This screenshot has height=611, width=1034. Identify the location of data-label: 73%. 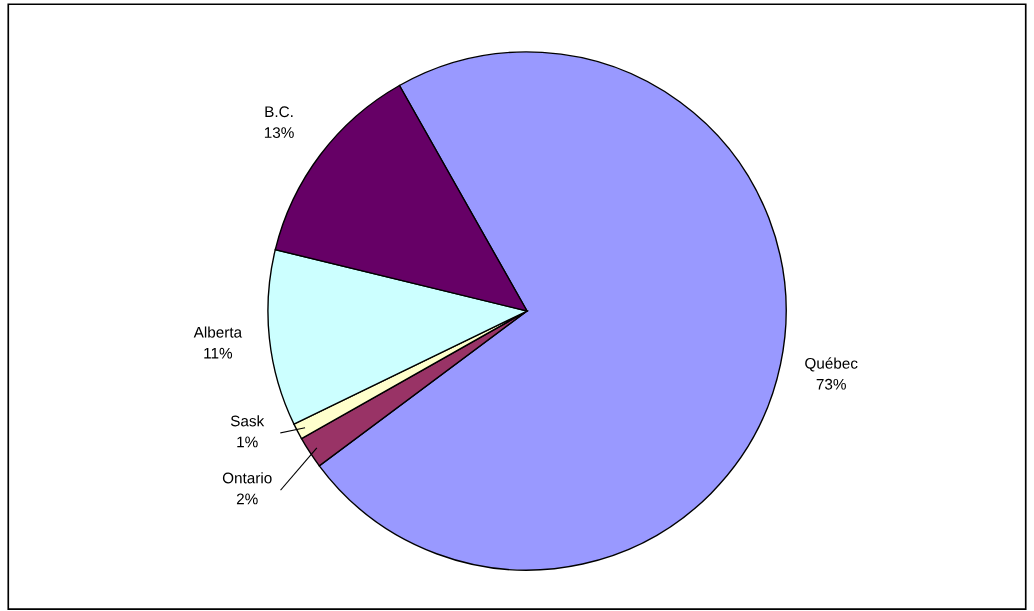
(831, 384).